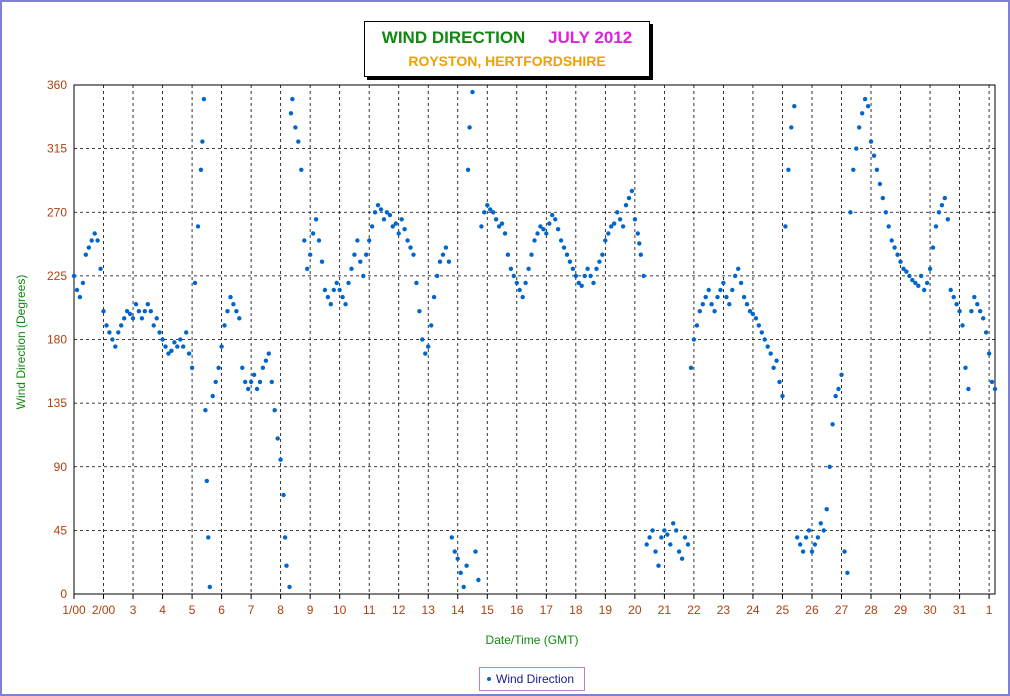 This screenshot has width=1010, height=696. Describe the element at coordinates (453, 37) in the screenshot. I see `chart-title: WIND DIRECTION` at that location.